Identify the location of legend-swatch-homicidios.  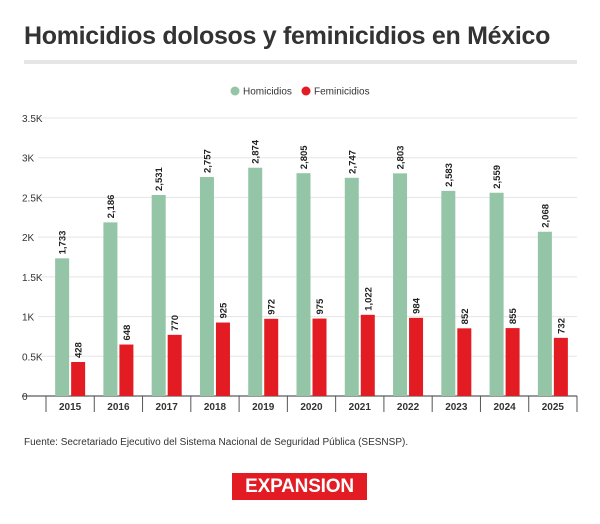
(235, 91).